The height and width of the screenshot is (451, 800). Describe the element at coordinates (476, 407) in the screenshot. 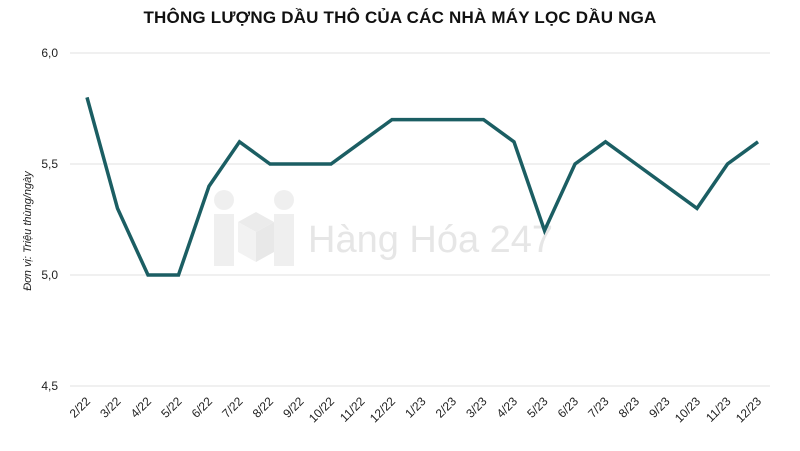

I see `x-tick-label: 3/23` at that location.